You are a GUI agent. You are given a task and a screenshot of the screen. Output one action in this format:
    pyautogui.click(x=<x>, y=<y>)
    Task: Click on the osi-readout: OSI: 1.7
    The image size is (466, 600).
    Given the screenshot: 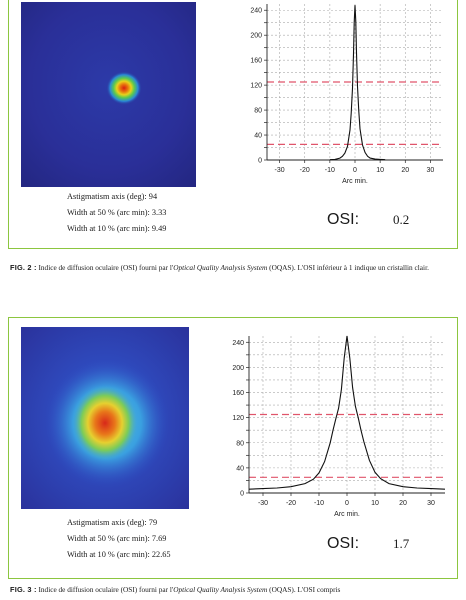 What is the action you would take?
    pyautogui.click(x=368, y=544)
    